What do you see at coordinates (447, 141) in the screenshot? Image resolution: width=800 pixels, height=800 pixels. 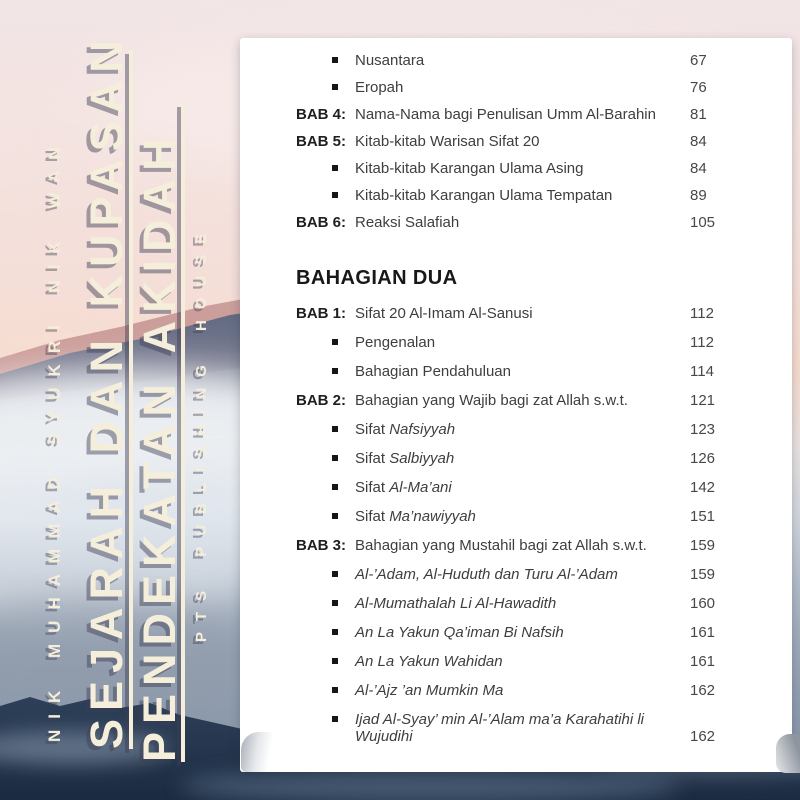 I see `entry-title: Kitab-kitab Warisan Sifat 20` at bounding box center [447, 141].